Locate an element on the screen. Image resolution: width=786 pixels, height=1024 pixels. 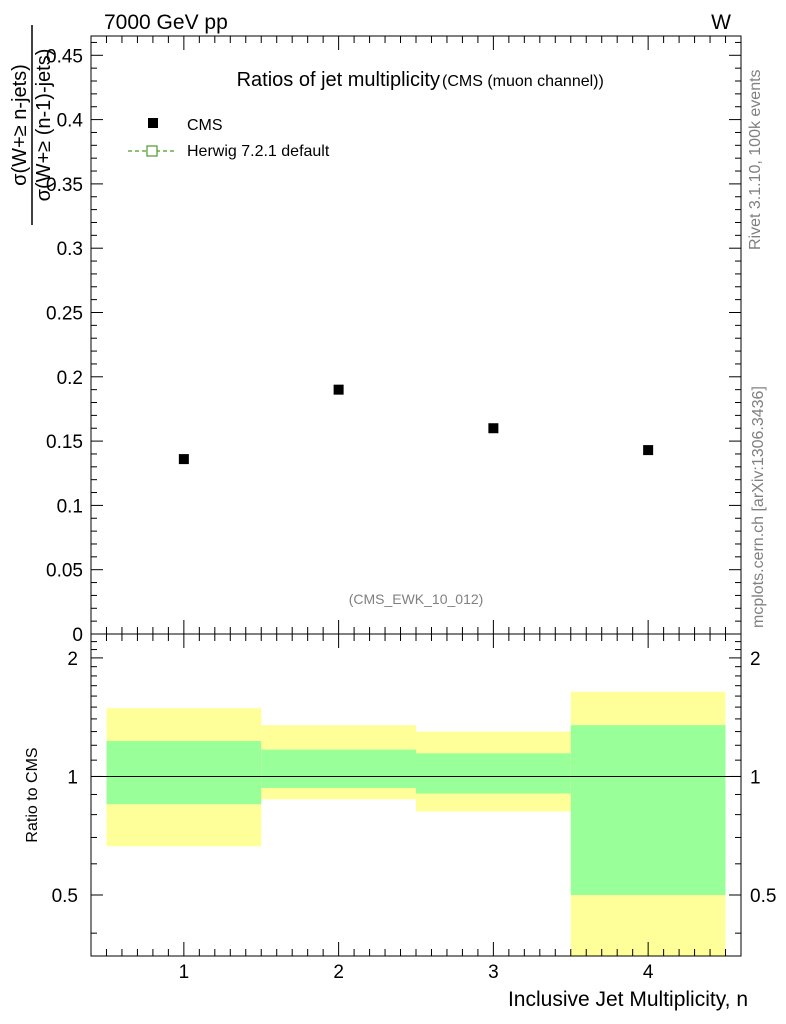
chart-subtitle: (CMS (muon channel)) is located at coordinates (523, 81).